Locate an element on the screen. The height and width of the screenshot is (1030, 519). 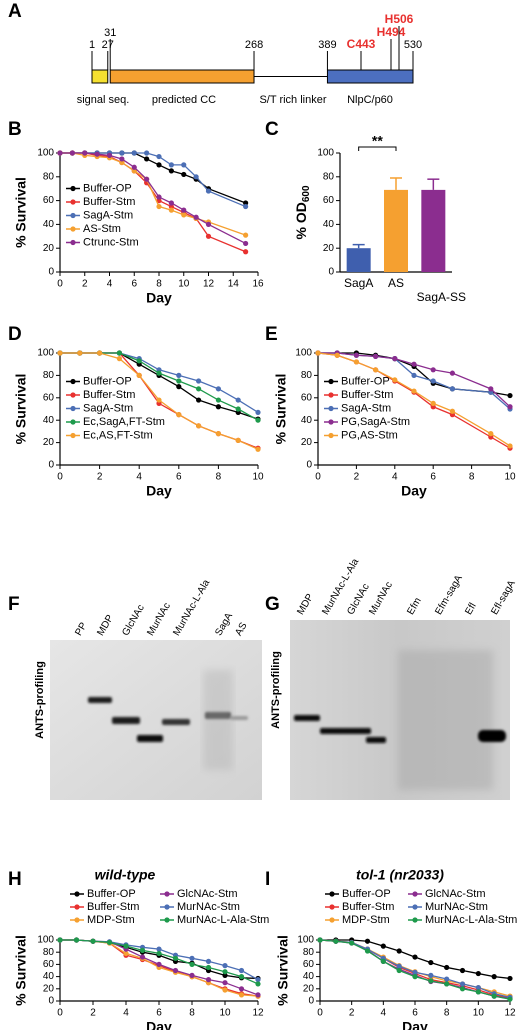
position-label: 31 is located at coordinates (110, 33).